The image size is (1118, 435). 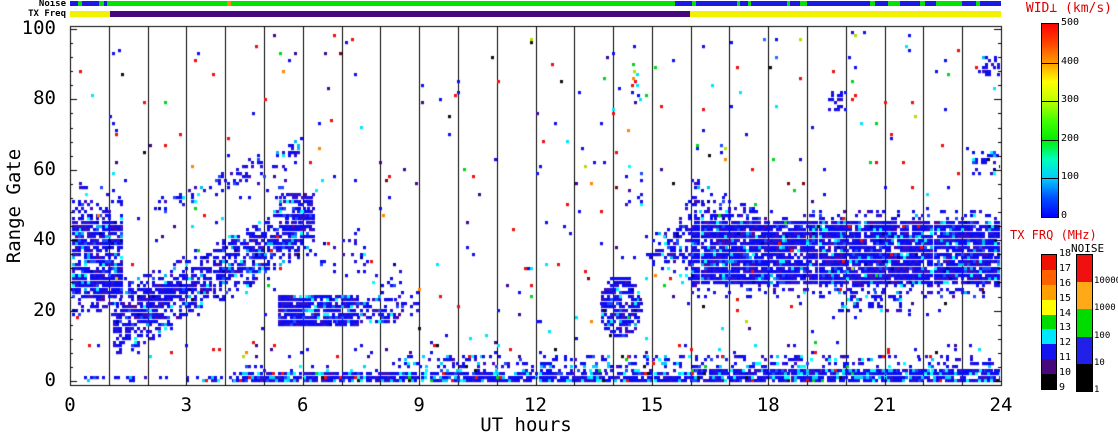 What do you see at coordinates (1065, 268) in the screenshot?
I see `txfrq-colorbar-tick-label: 17` at bounding box center [1065, 268].